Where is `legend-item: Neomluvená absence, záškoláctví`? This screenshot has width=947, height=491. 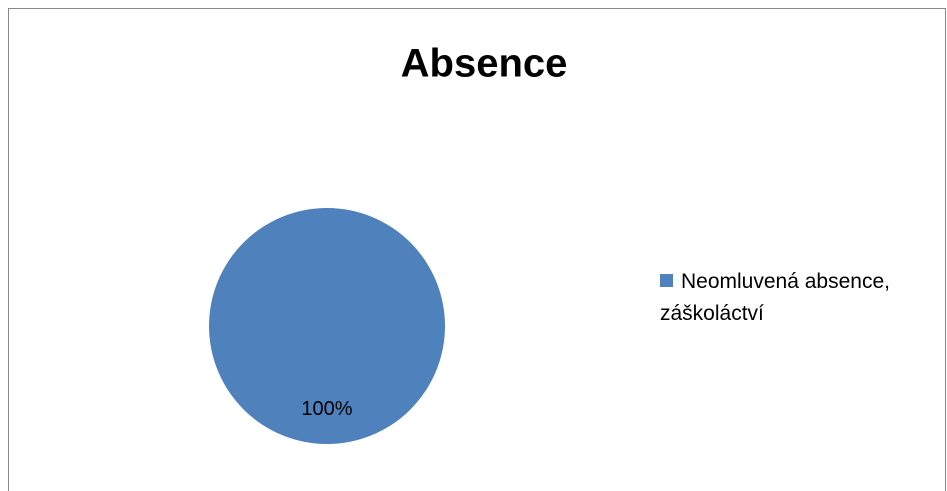 legend-item: Neomluvená absence, záškoláctví is located at coordinates (797, 298).